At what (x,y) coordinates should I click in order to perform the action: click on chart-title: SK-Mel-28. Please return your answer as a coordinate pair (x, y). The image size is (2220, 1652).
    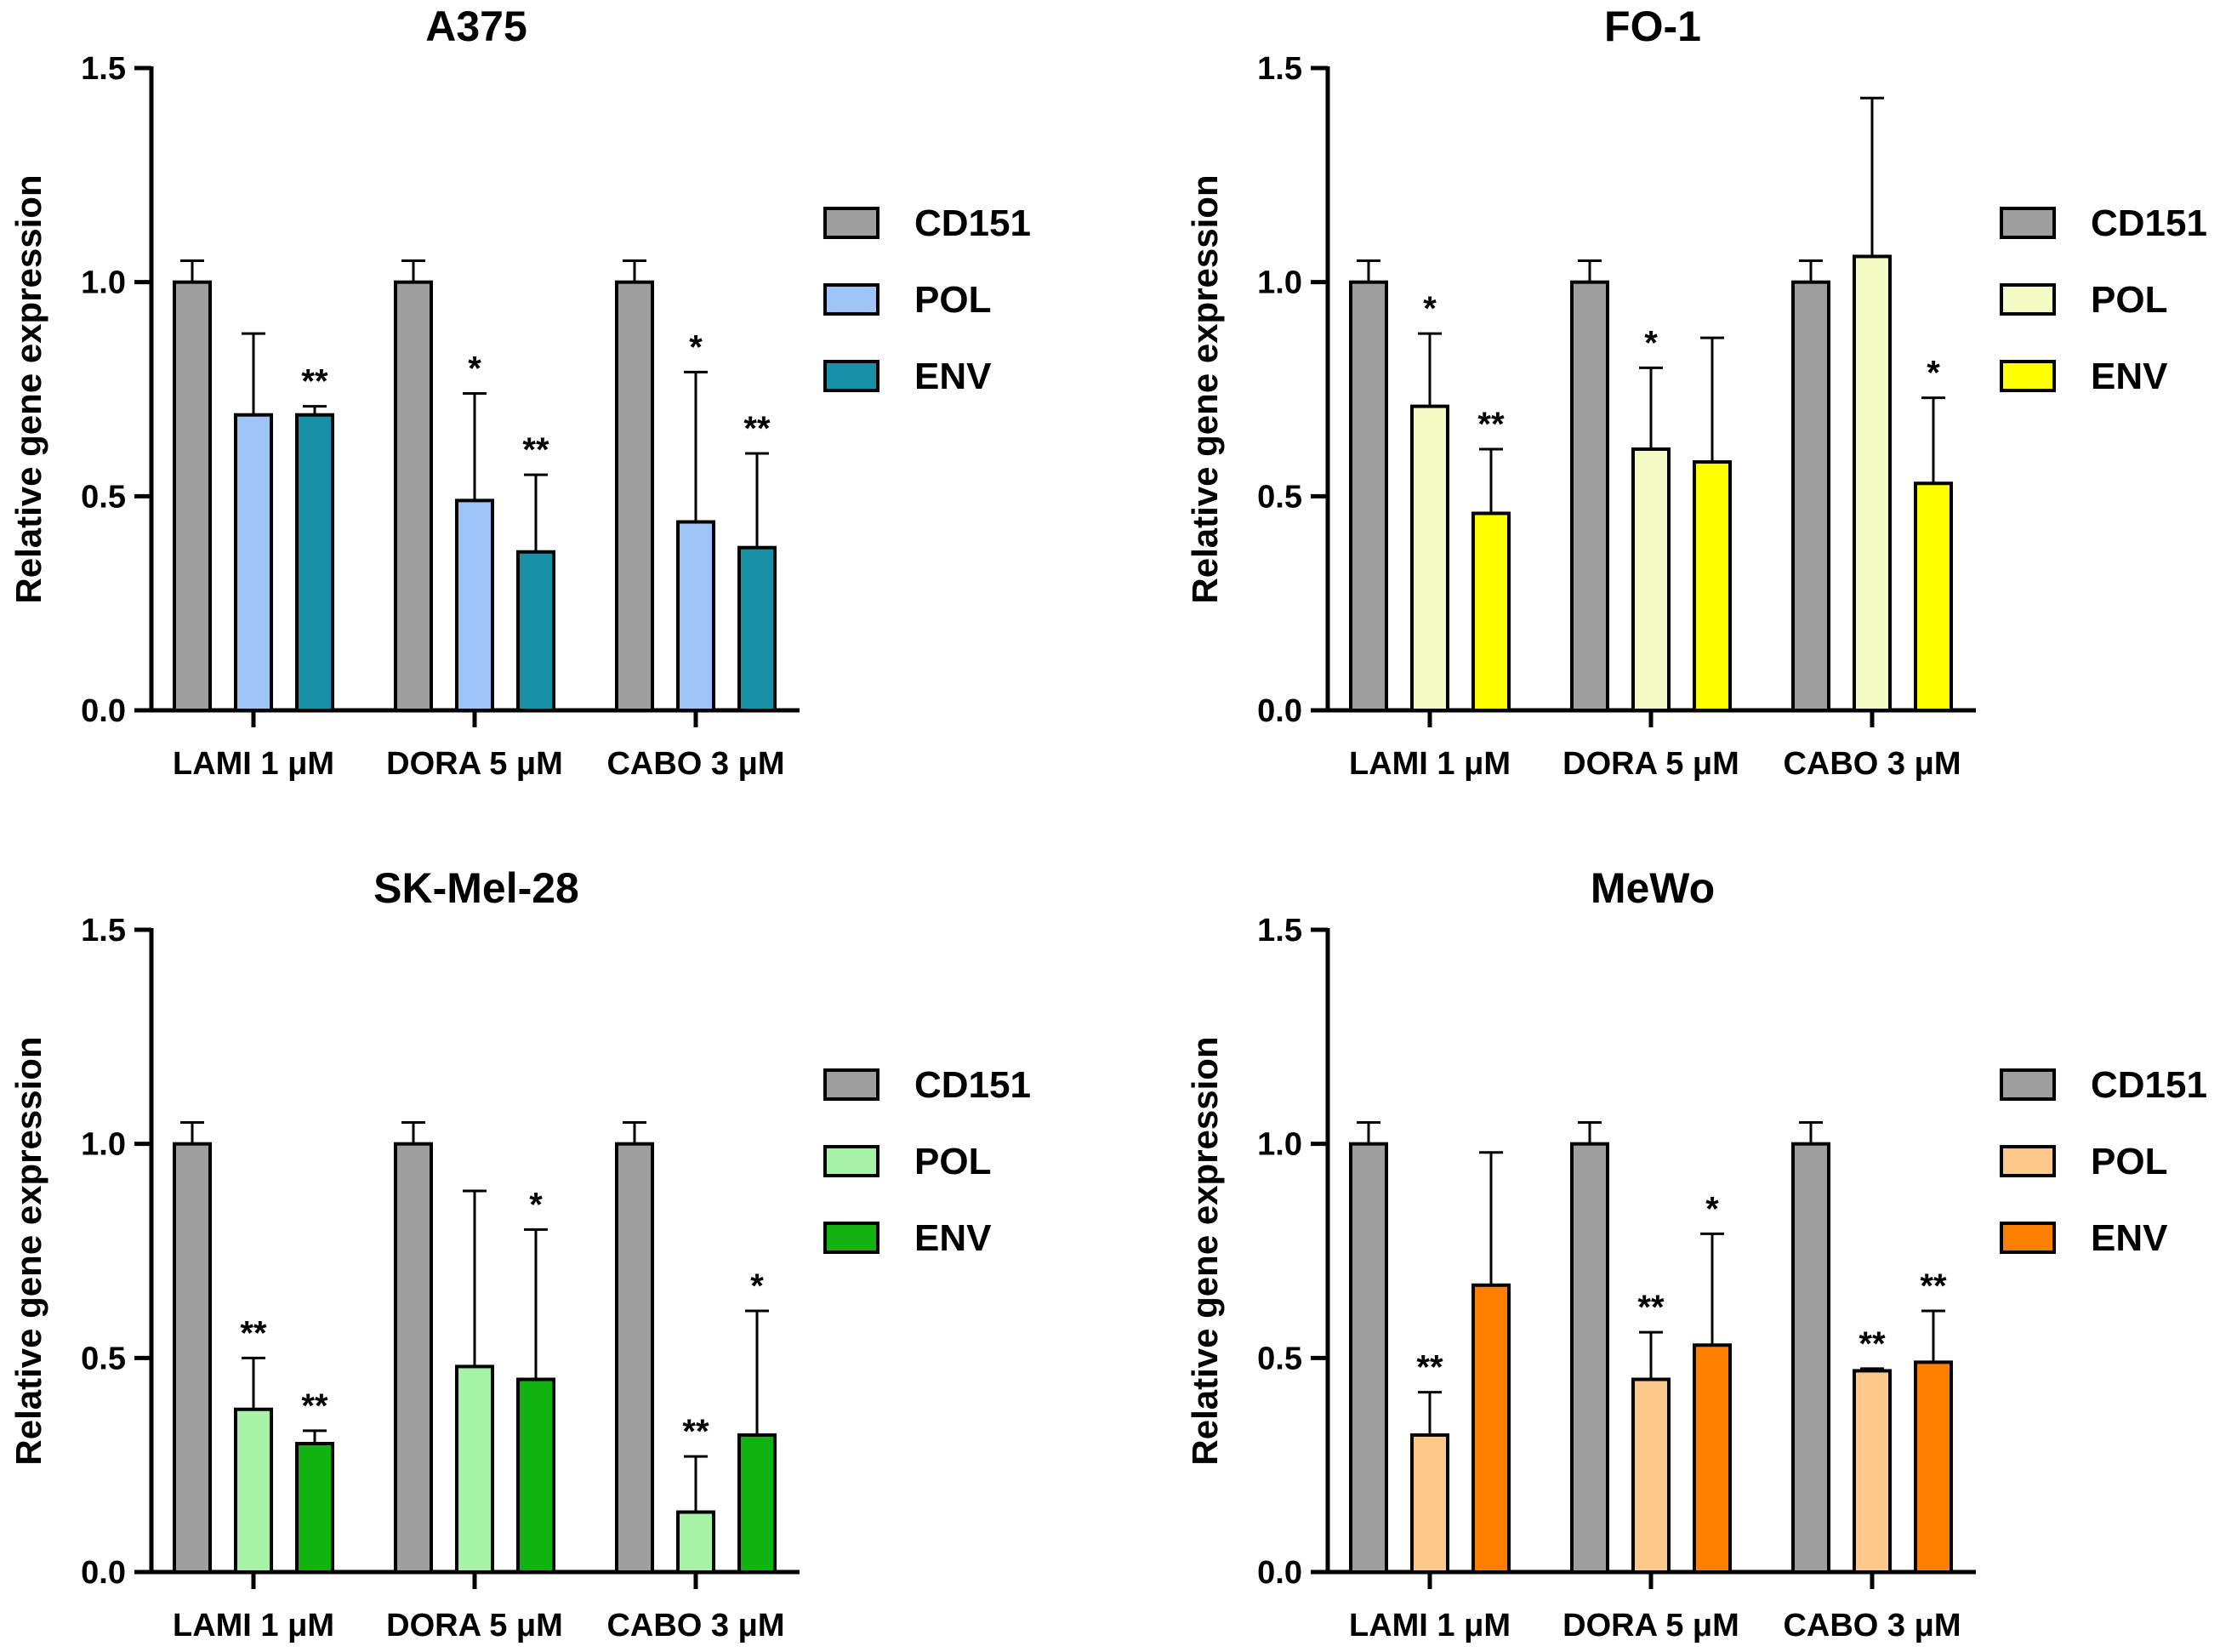
    Looking at the image, I should click on (476, 888).